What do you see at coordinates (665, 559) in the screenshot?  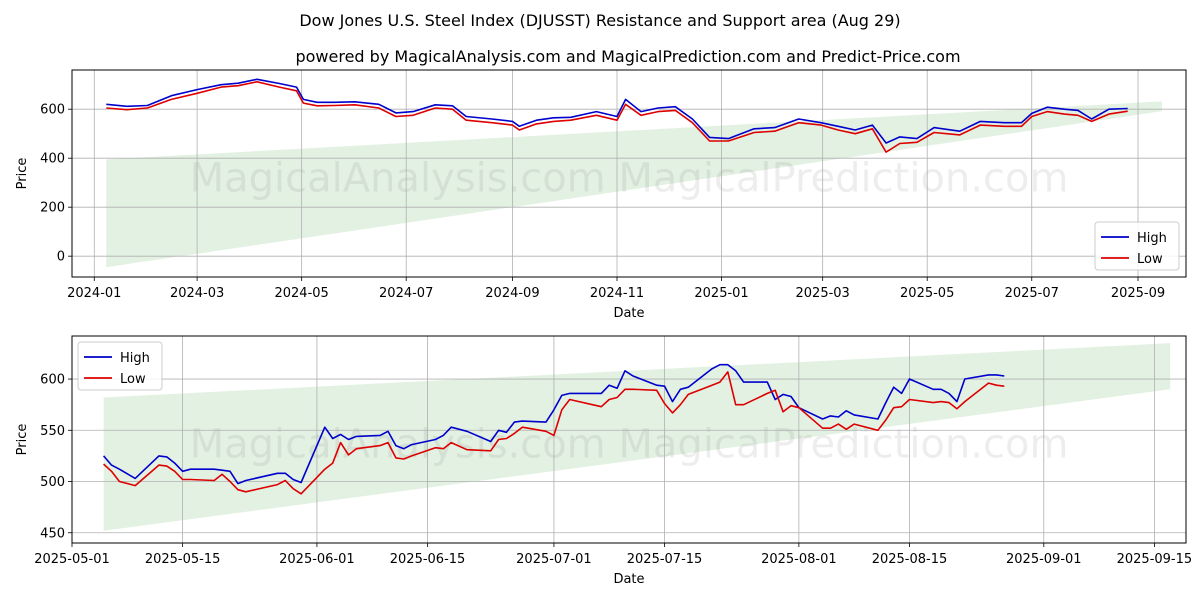 I see `x-tick-label: 2025-07-15` at bounding box center [665, 559].